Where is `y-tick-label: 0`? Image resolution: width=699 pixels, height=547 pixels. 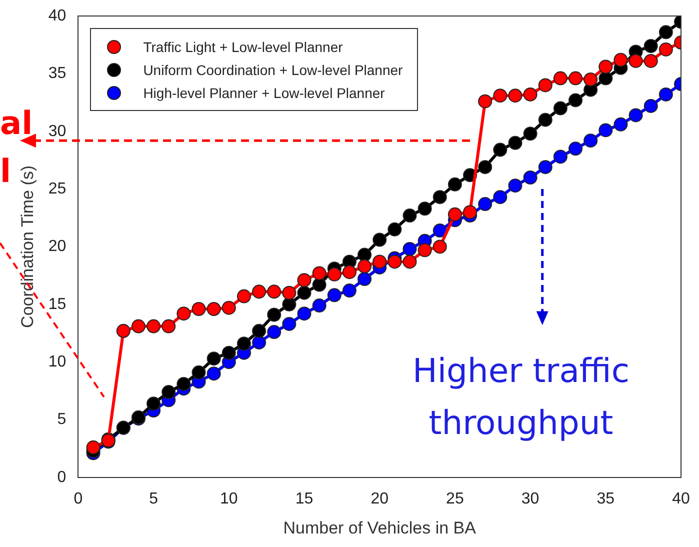 y-tick-label: 0 is located at coordinates (61, 477).